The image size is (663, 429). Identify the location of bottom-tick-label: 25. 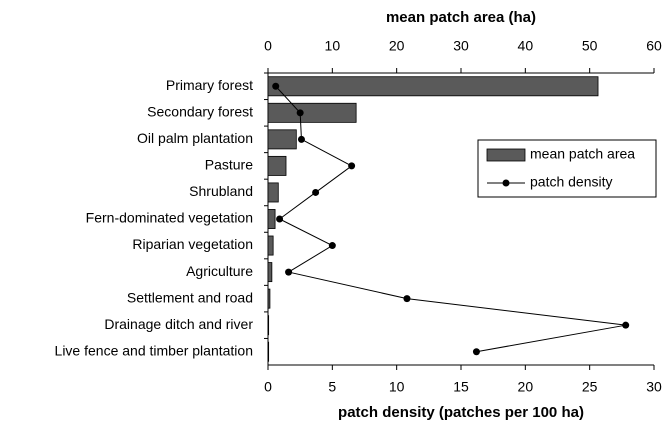
(590, 387).